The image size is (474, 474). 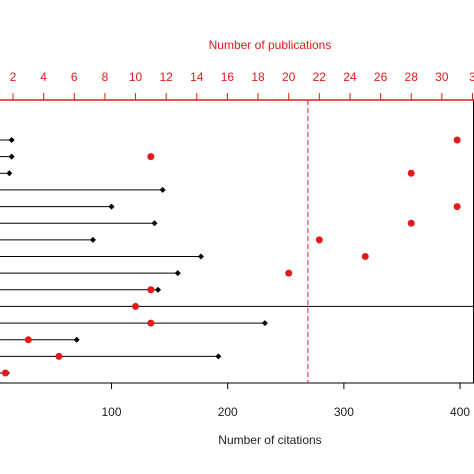 What do you see at coordinates (74, 77) in the screenshot?
I see `x2-tick-label: 6` at bounding box center [74, 77].